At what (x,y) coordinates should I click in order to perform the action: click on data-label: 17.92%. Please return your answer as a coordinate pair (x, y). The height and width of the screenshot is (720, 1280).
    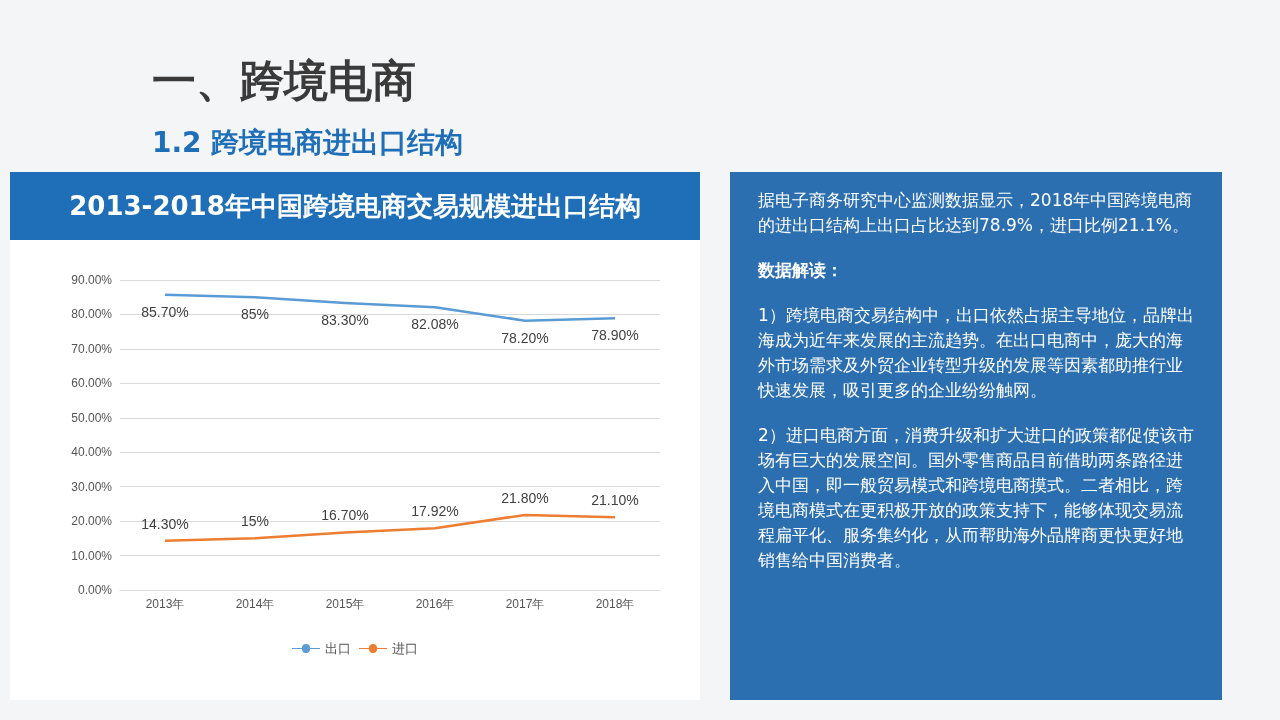
    Looking at the image, I should click on (435, 511).